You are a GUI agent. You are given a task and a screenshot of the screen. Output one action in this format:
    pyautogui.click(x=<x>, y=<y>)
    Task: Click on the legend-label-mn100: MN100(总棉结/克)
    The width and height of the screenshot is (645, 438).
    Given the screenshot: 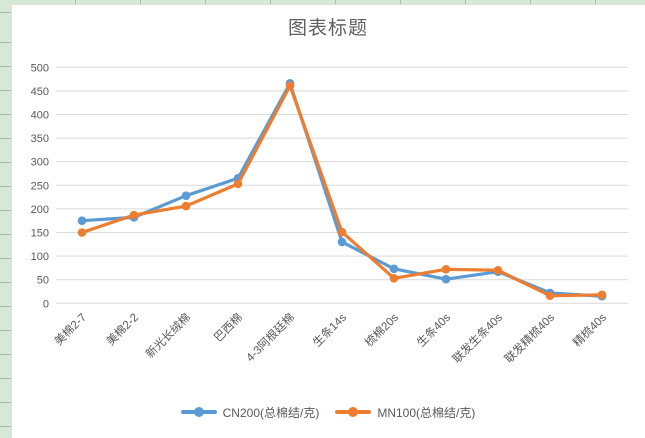 What is the action you would take?
    pyautogui.click(x=426, y=412)
    